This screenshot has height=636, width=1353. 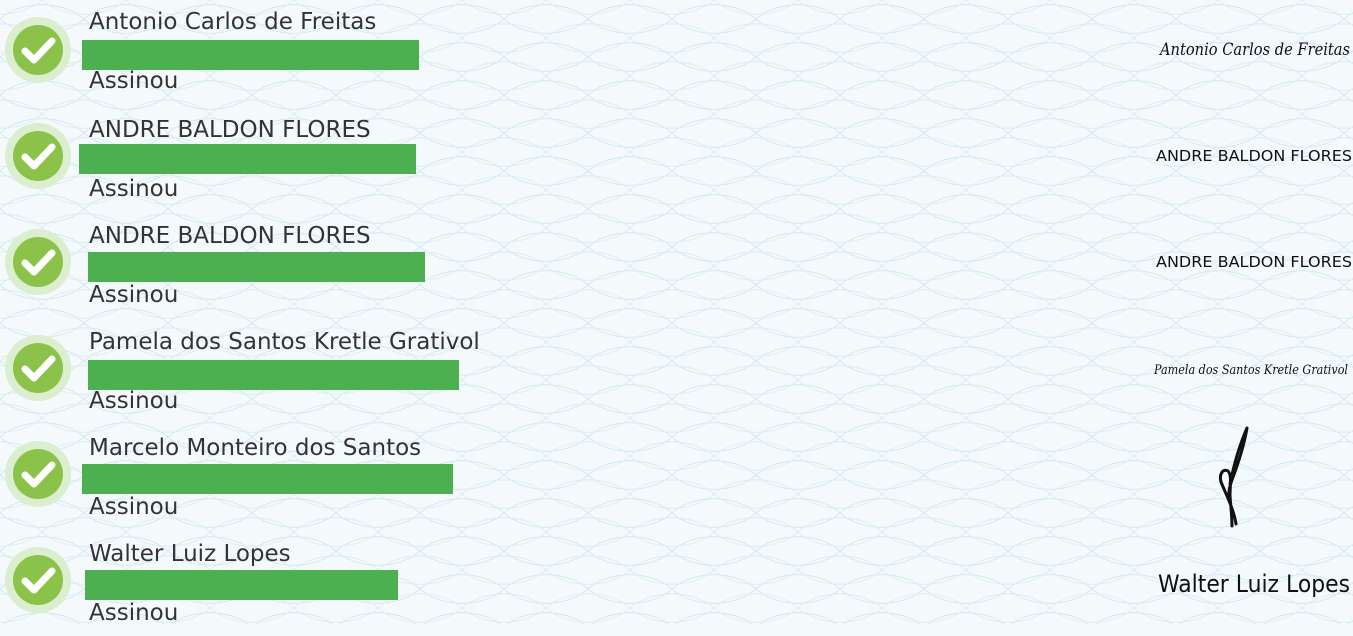 I want to click on signature-image: Antonio Carlos de Freitas, so click(x=1196, y=53).